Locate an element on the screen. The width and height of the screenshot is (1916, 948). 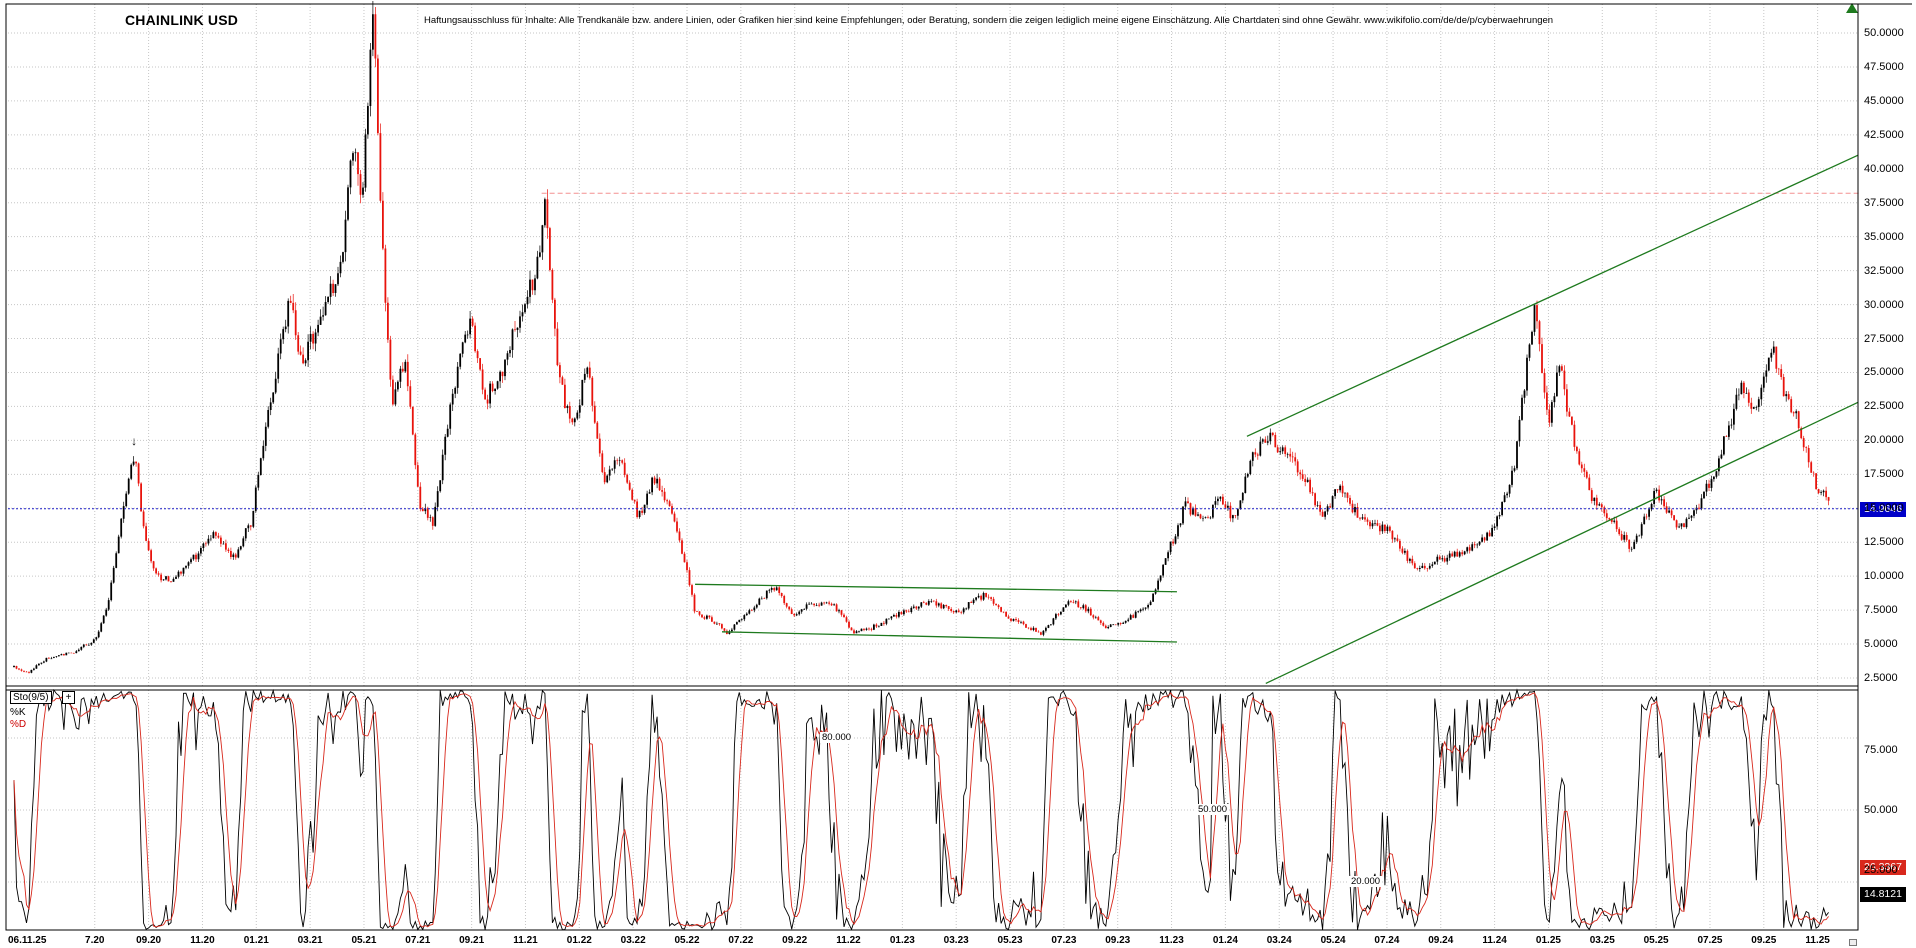
price-axis-tick: 15.0000 is located at coordinates (1884, 508).